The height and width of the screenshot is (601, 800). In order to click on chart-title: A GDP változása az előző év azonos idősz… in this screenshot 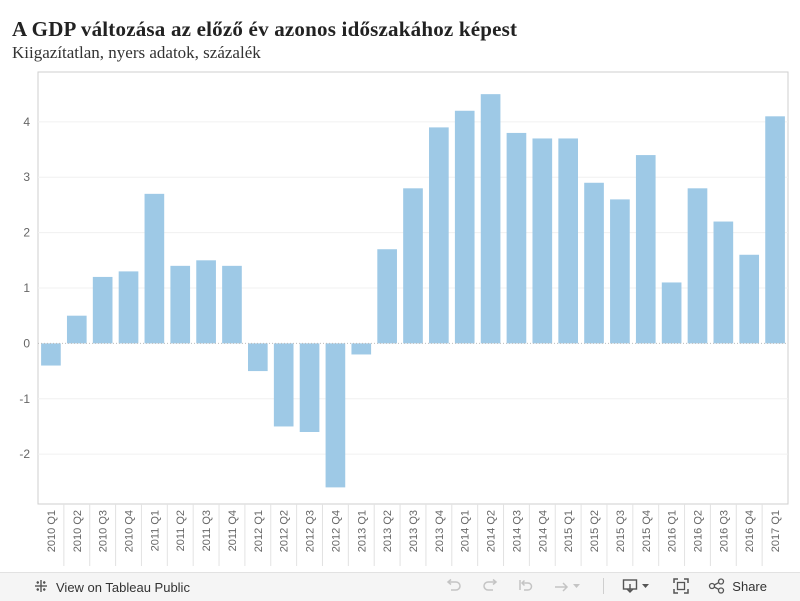, I will do `click(265, 29)`.